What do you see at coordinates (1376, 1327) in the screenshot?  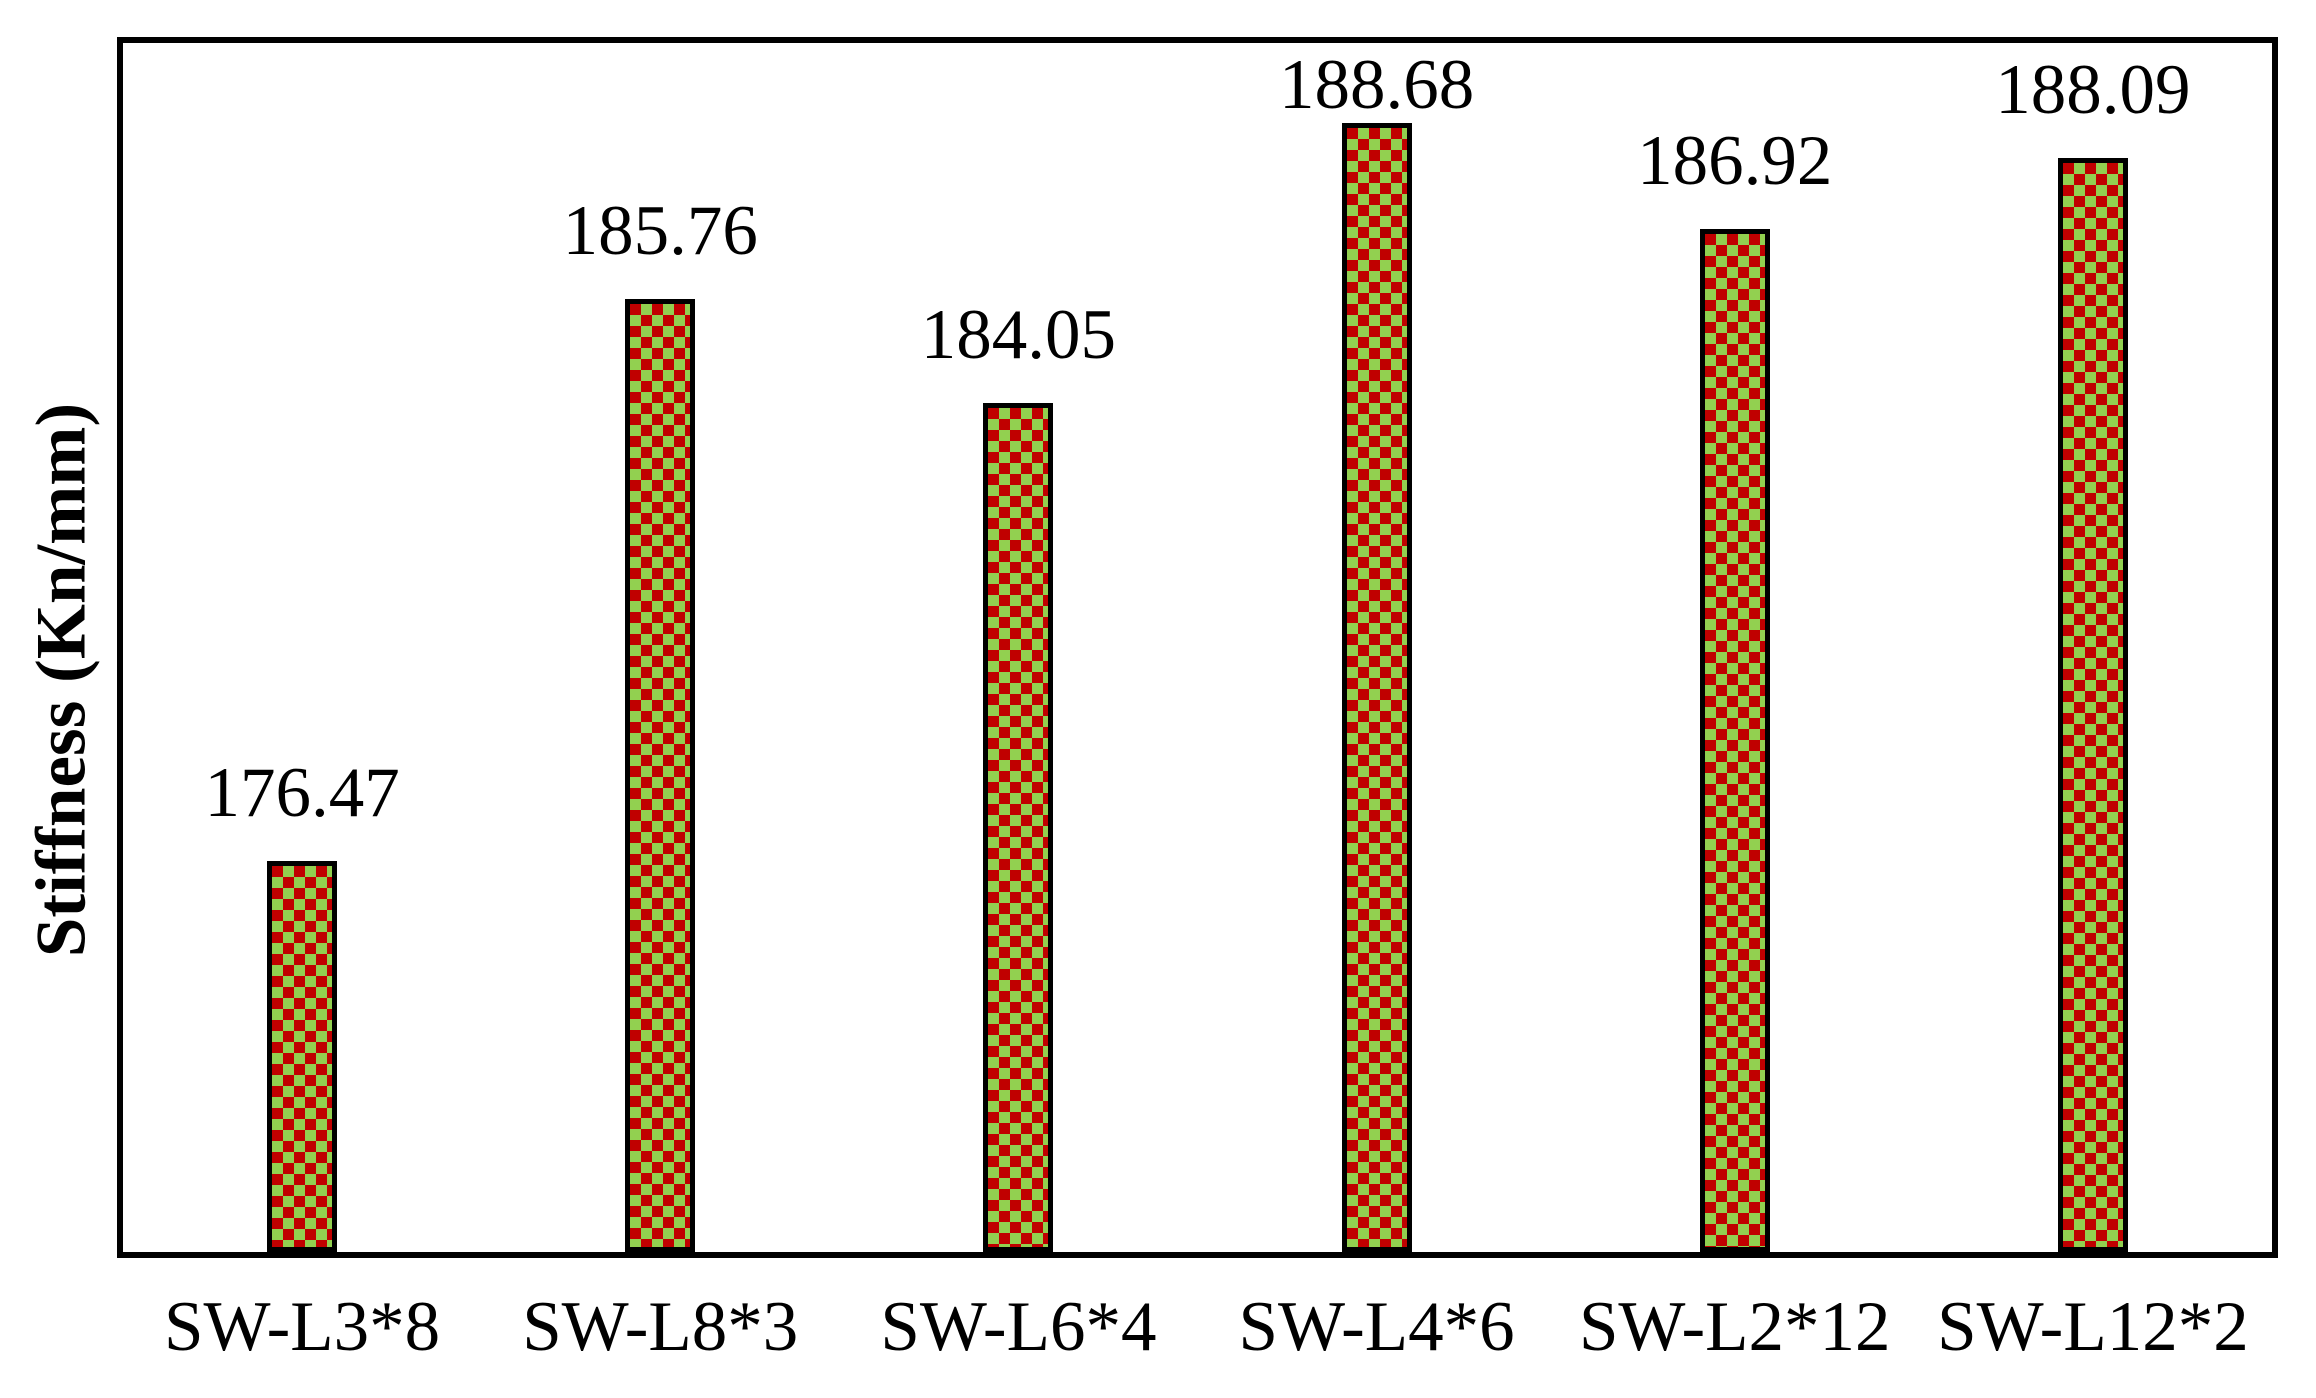 I see `x-tick-label: SW-L4*6` at bounding box center [1376, 1327].